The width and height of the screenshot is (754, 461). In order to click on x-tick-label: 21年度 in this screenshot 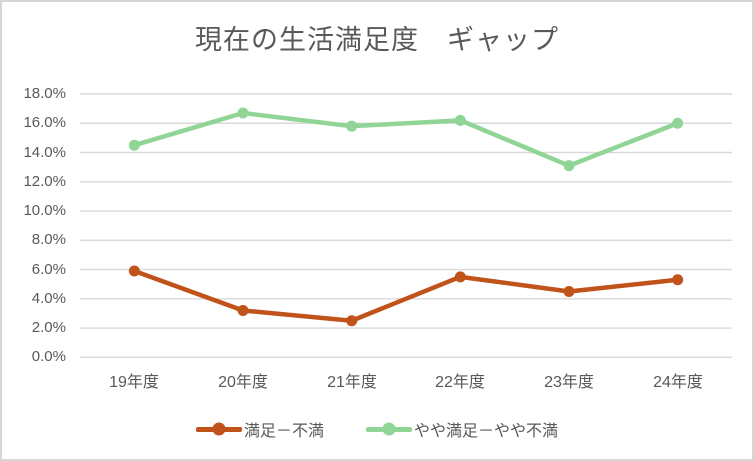, I will do `click(352, 382)`.